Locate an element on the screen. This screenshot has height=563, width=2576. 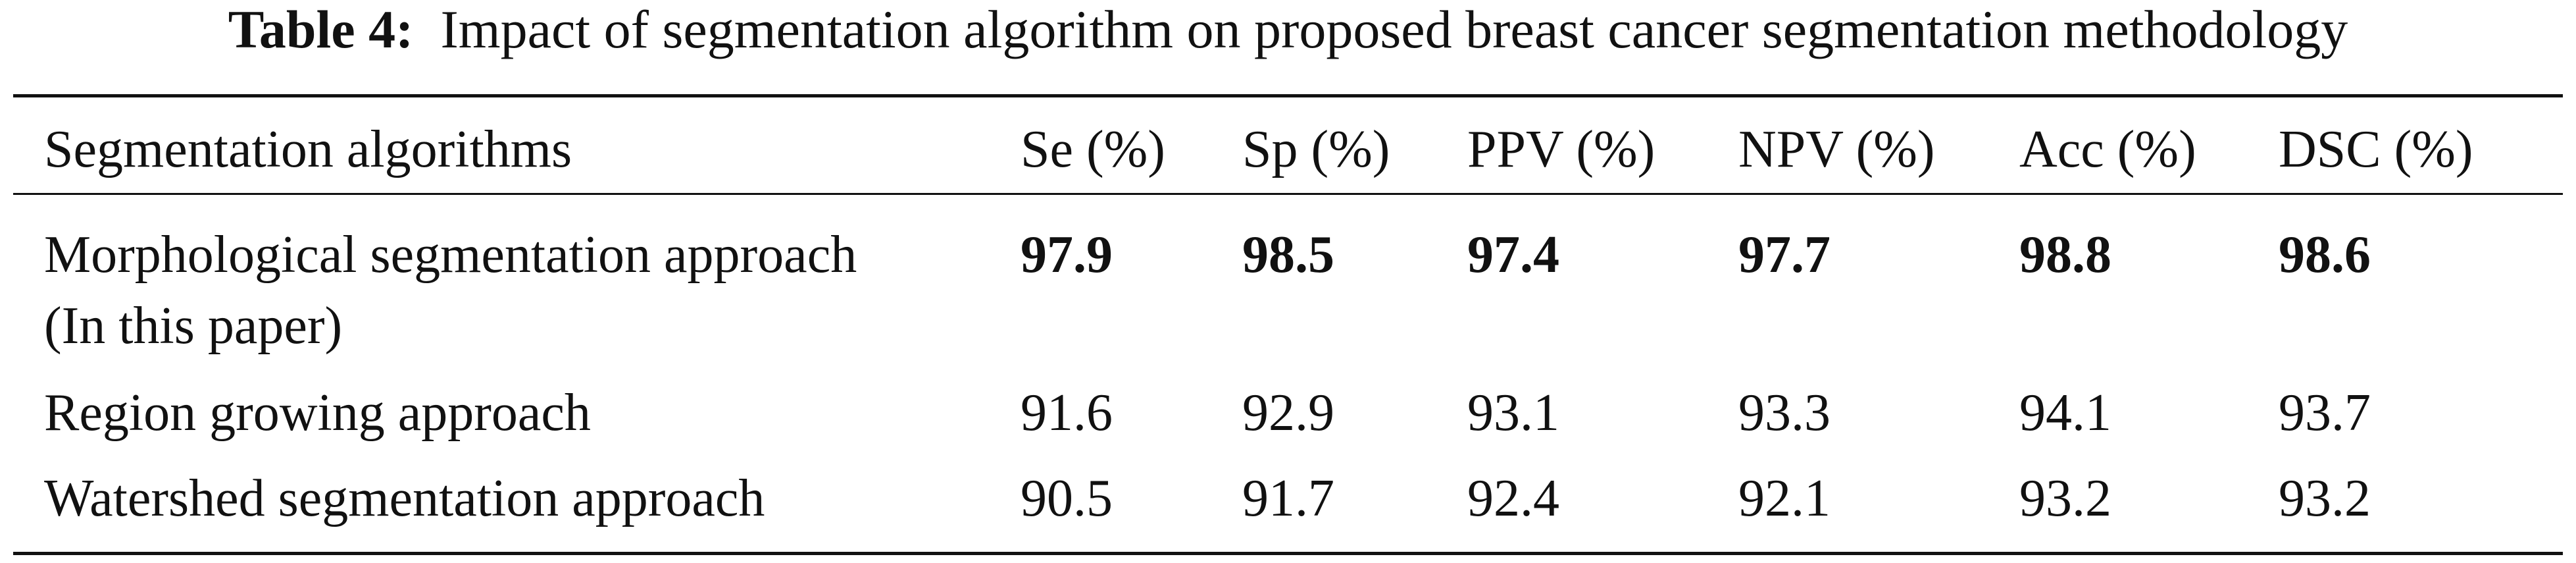
cell-value: 91.7 is located at coordinates (1288, 498).